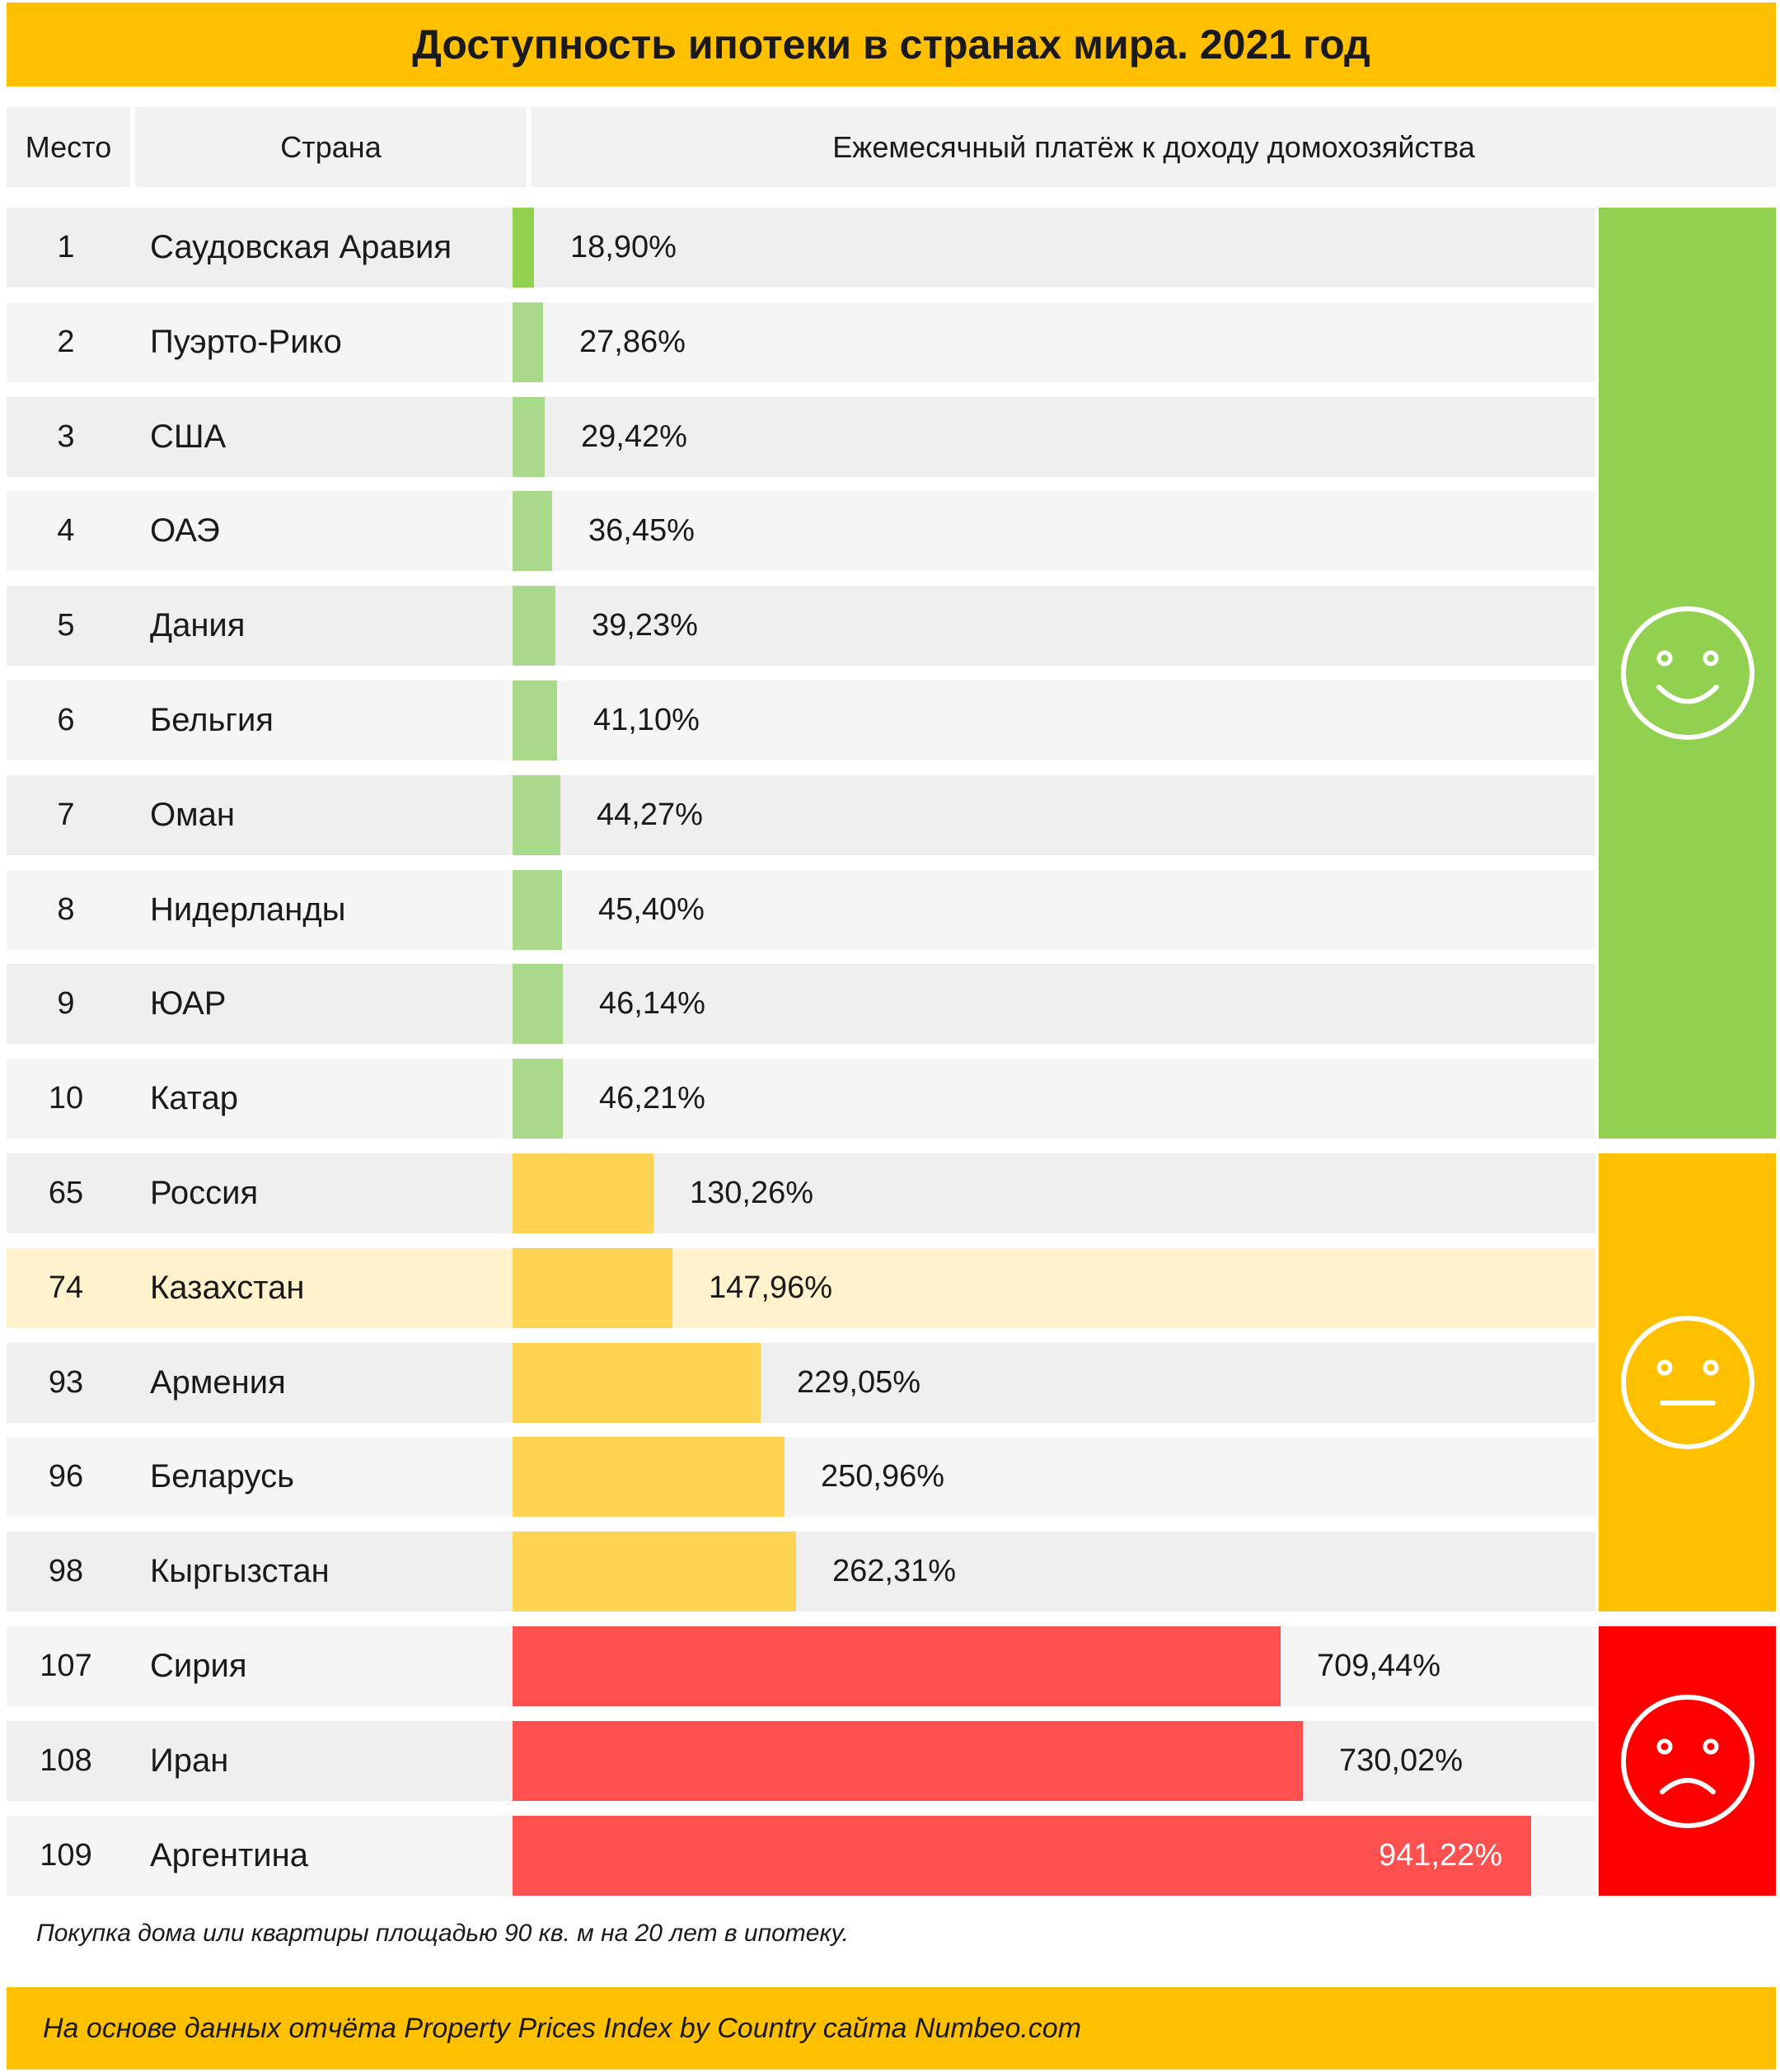 This screenshot has height=2072, width=1780. I want to click on sad-face-icon, so click(1687, 1761).